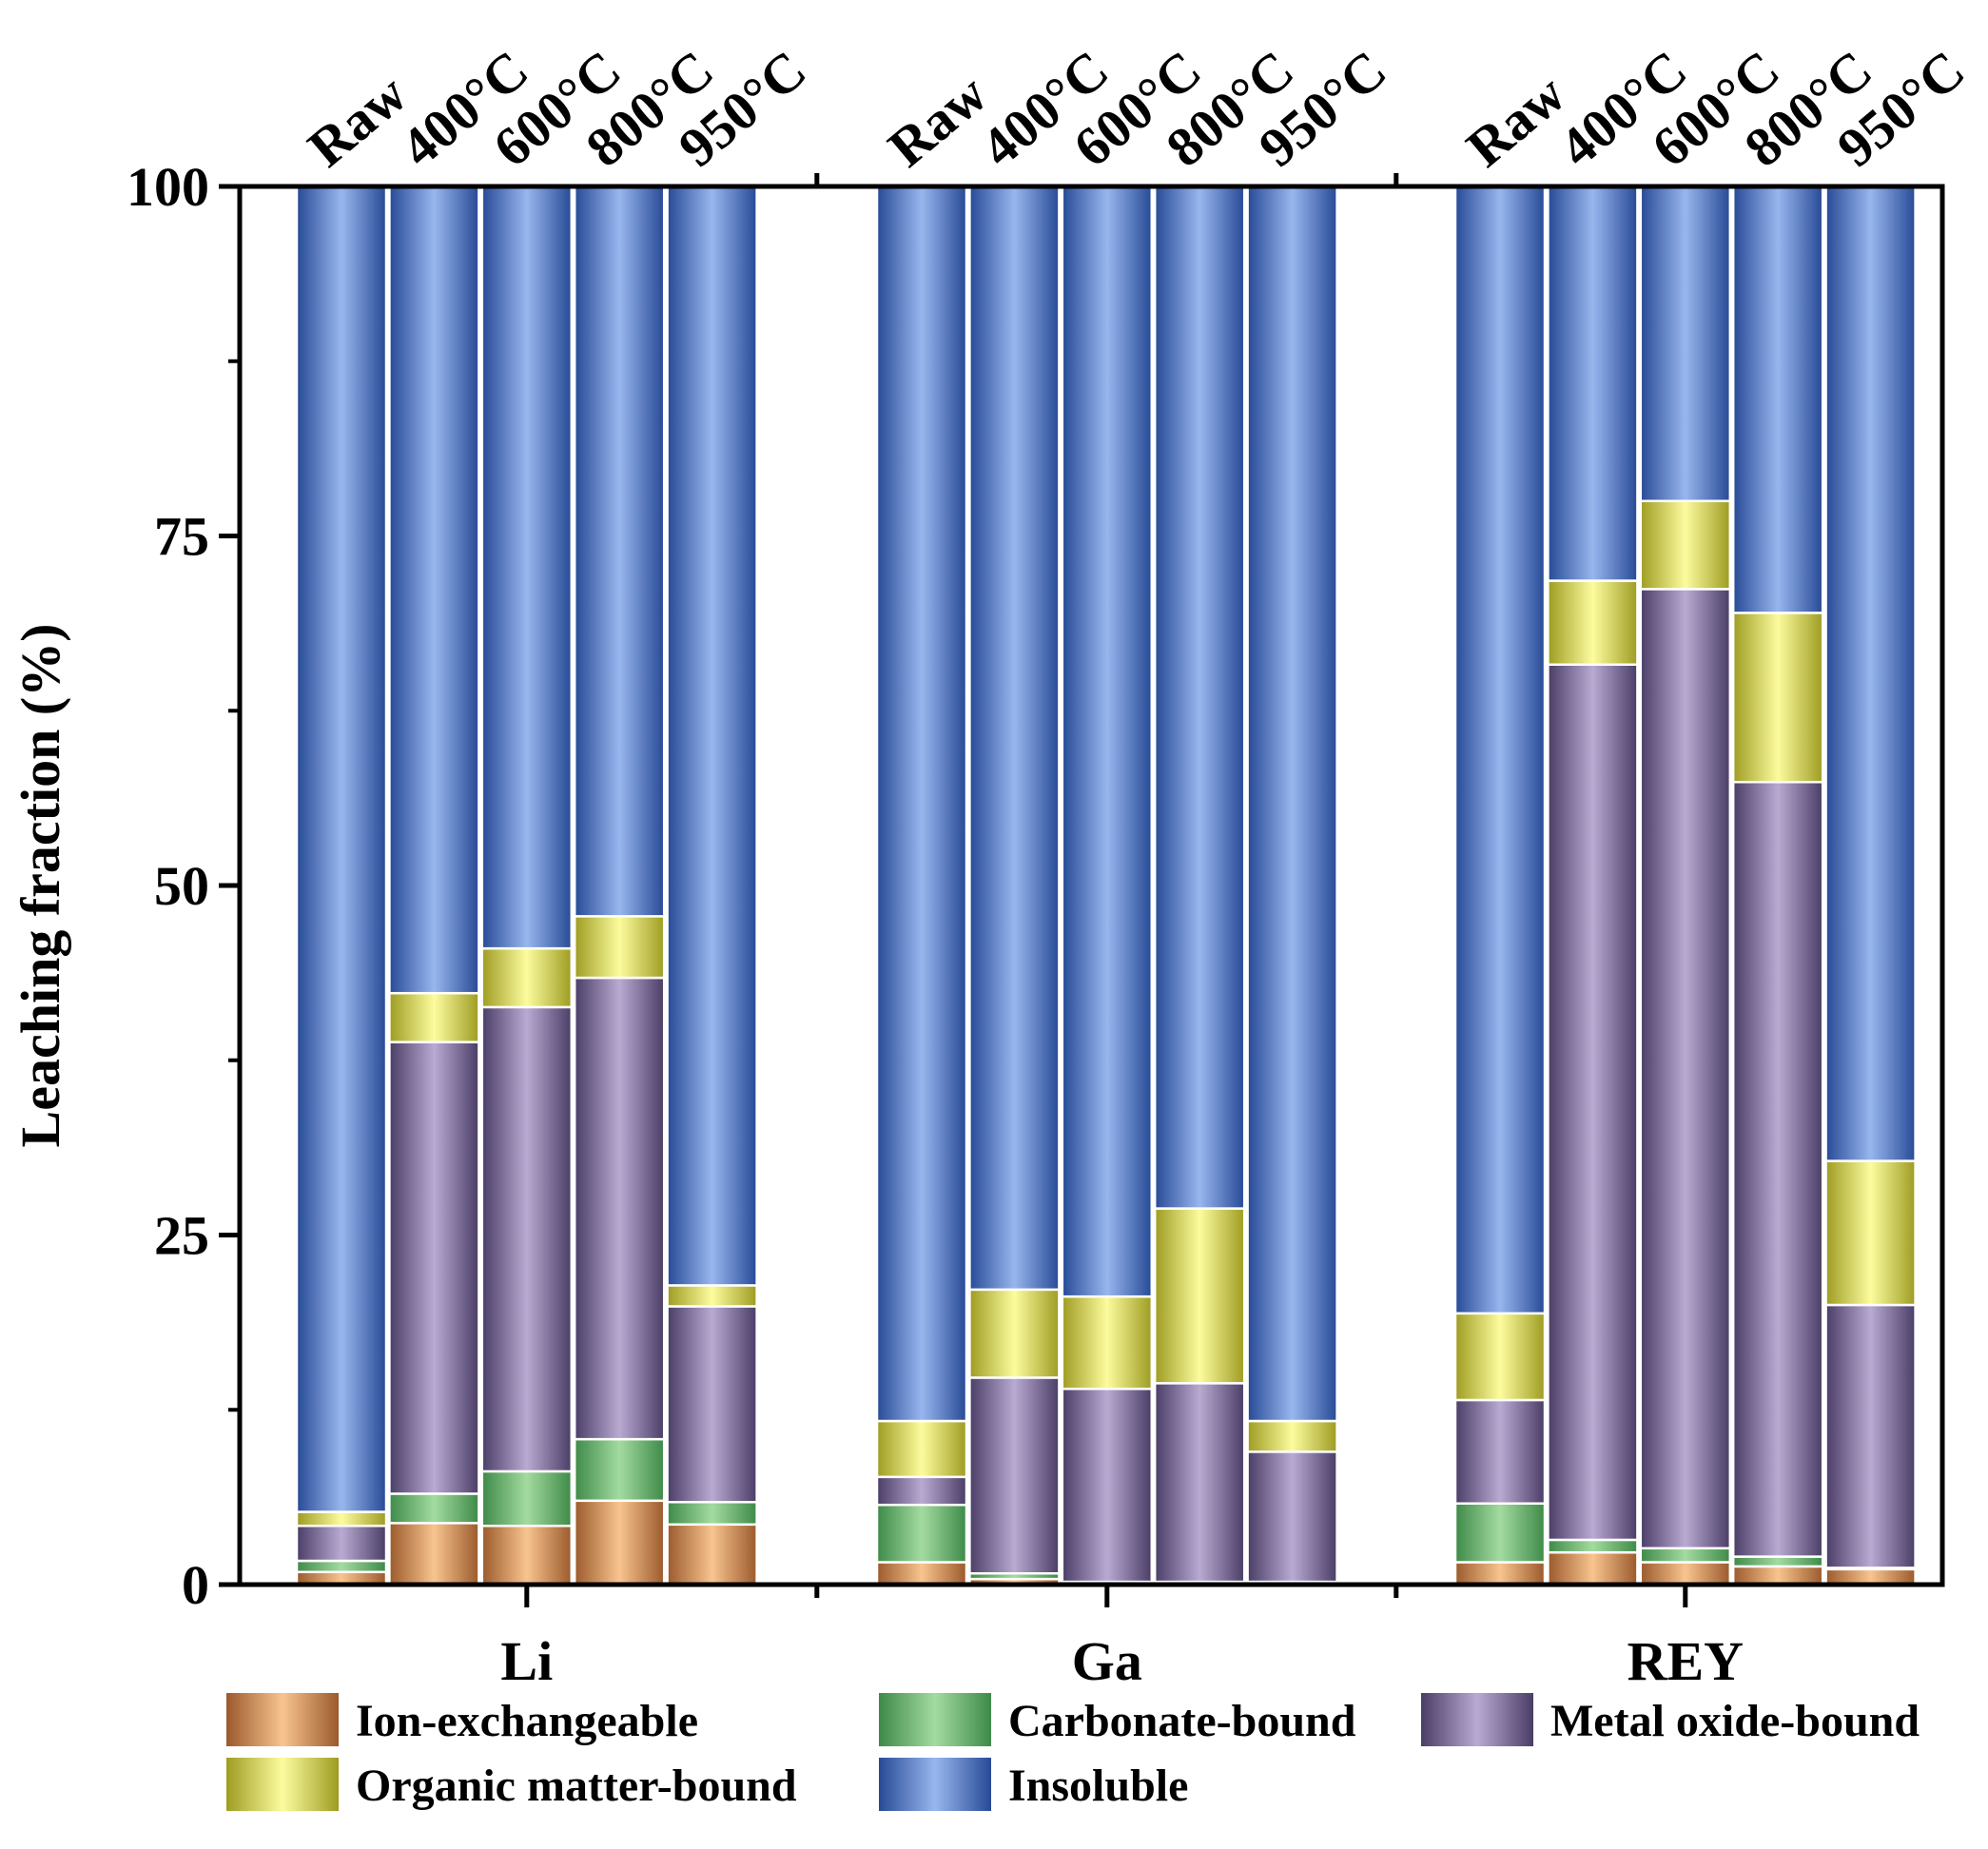 Image resolution: width=1988 pixels, height=1849 pixels. What do you see at coordinates (181, 1236) in the screenshot?
I see `y-tick-label: 25` at bounding box center [181, 1236].